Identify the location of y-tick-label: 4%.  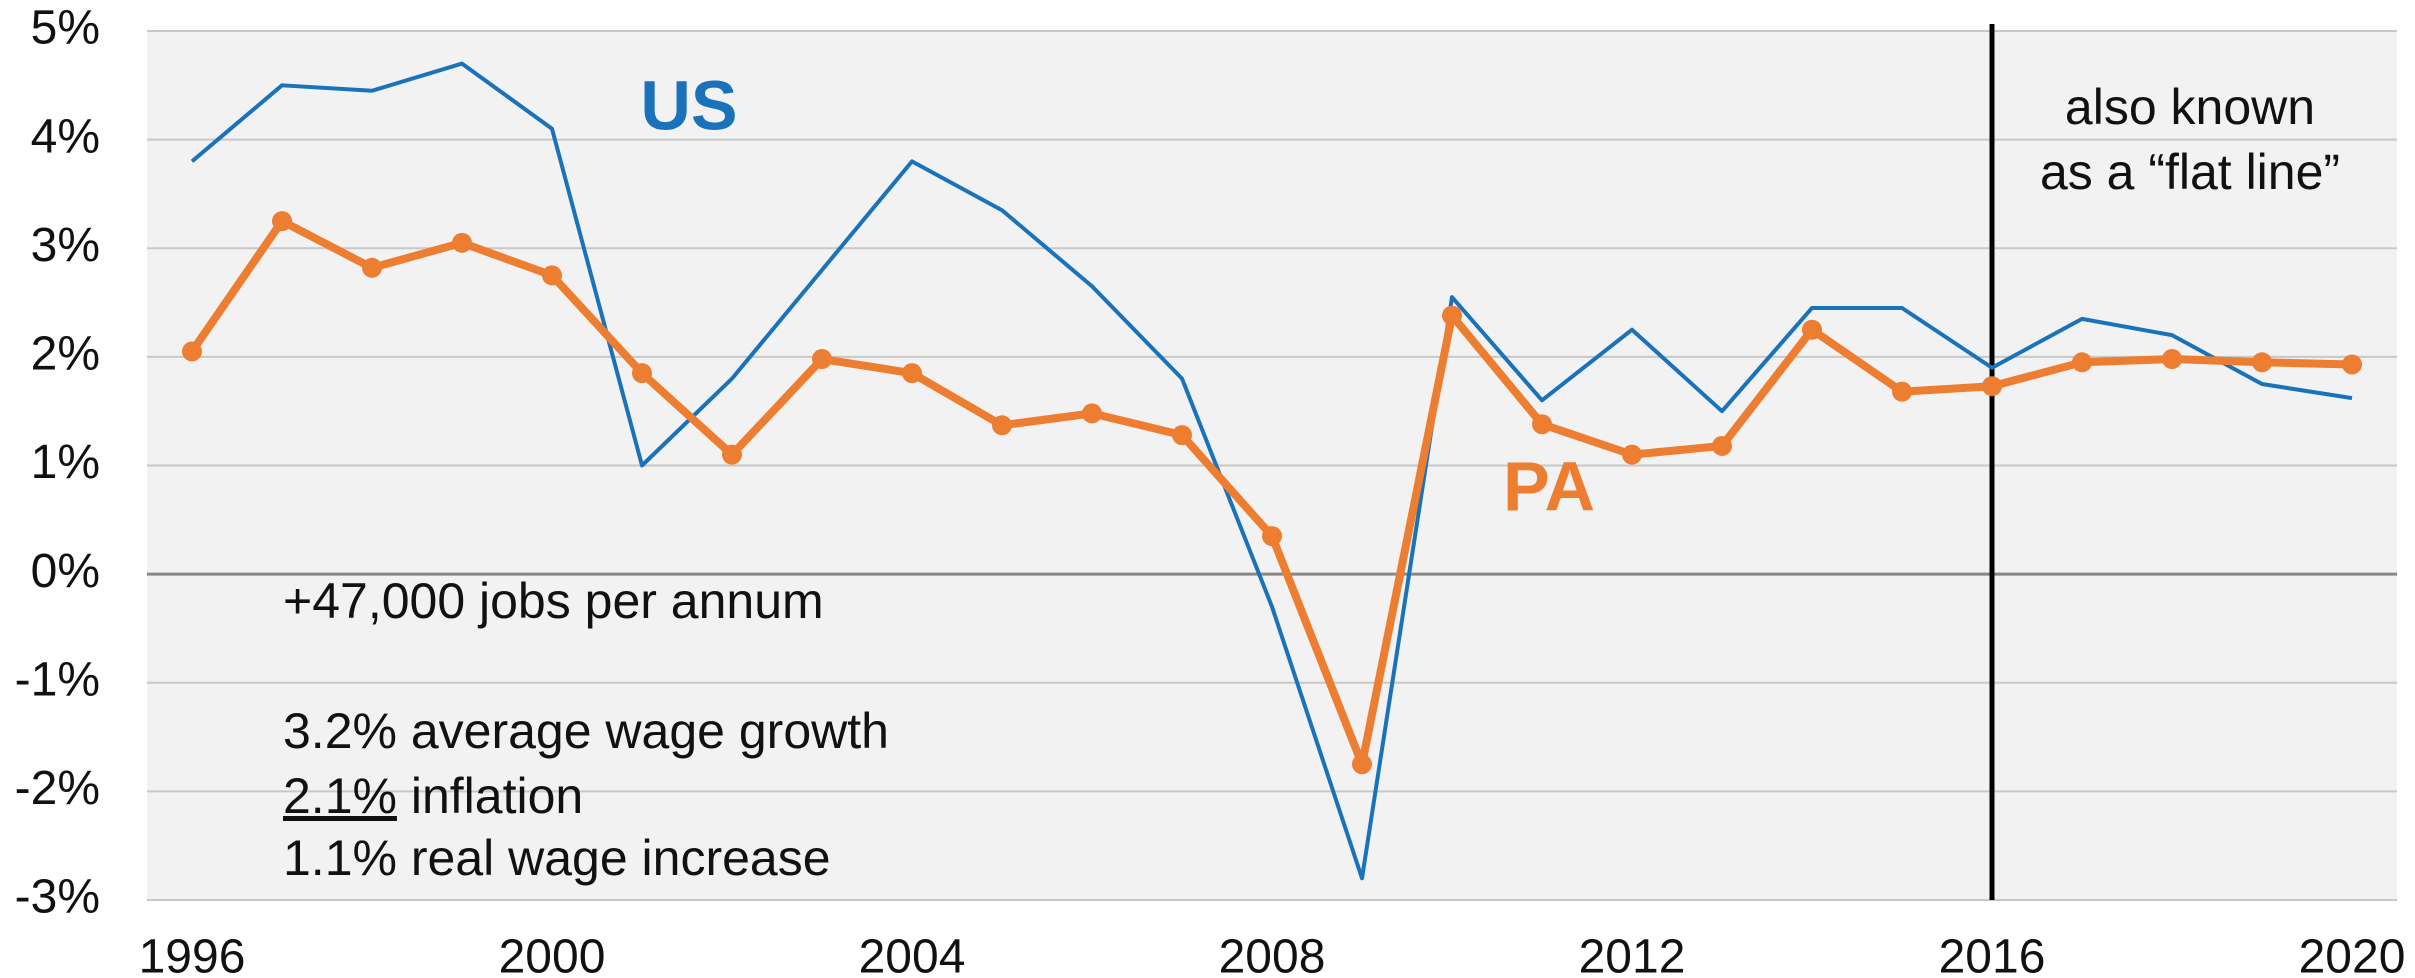
(65, 136).